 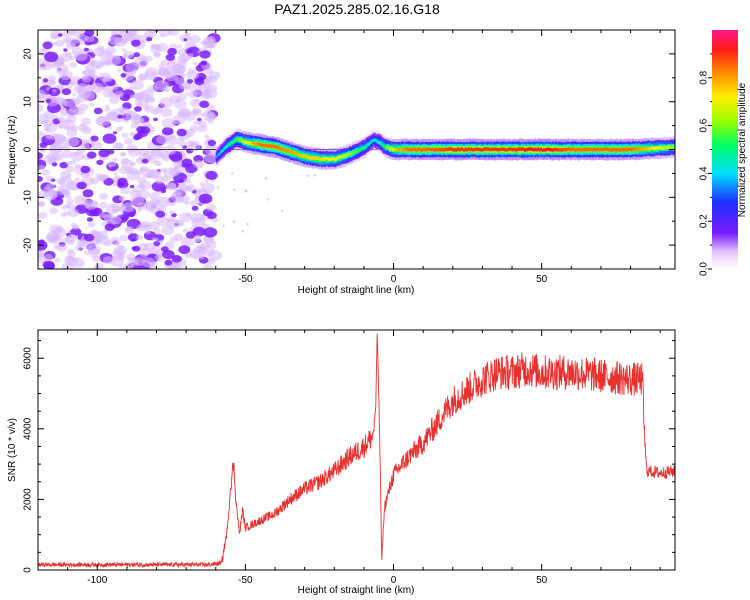 I want to click on spectrogram-y-tick-label: -10, so click(x=28, y=197).